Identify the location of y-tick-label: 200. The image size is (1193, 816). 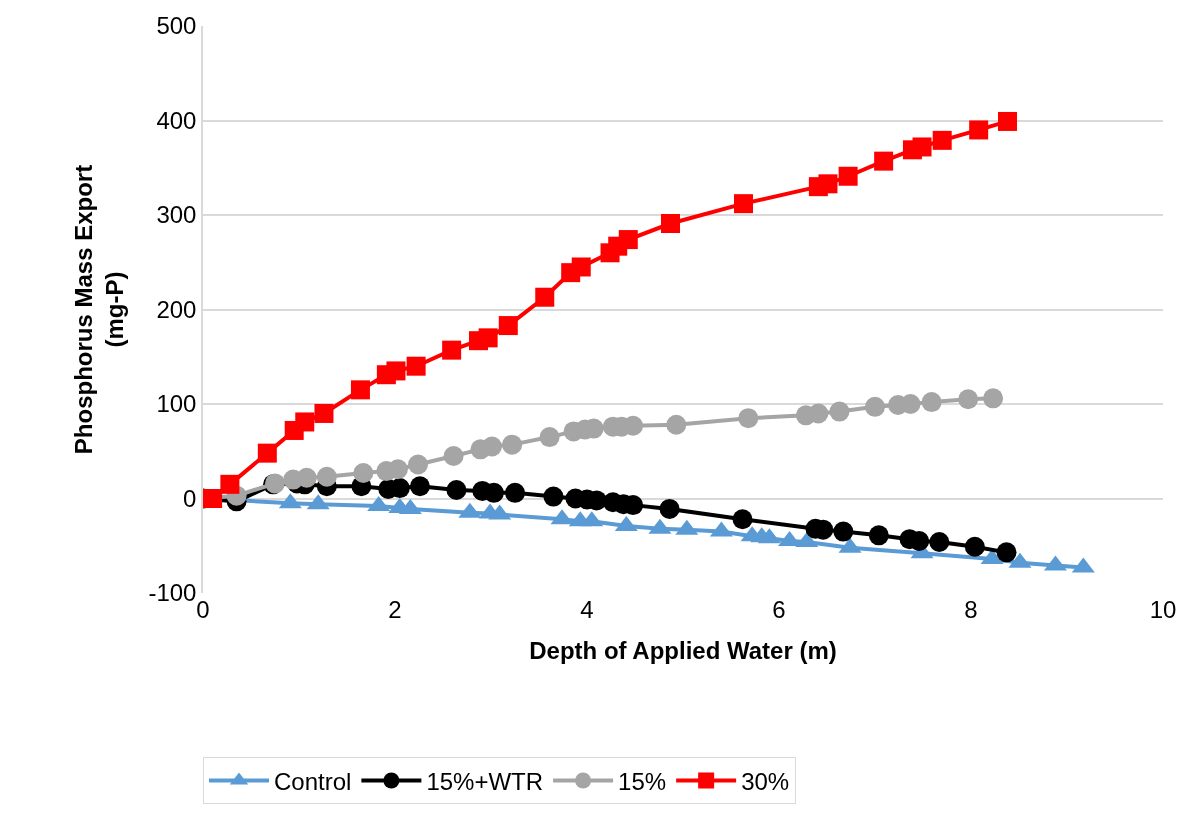
(176, 309).